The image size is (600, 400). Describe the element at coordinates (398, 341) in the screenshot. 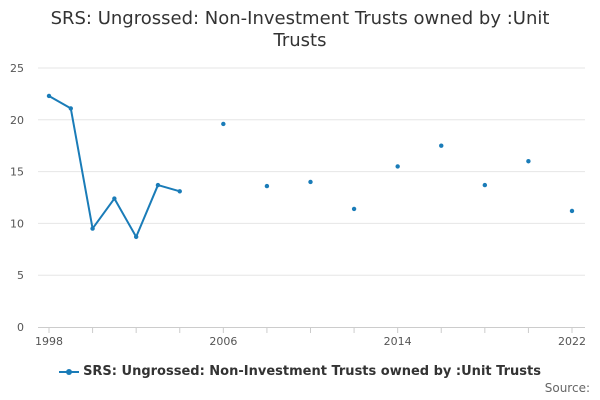

I see `x-tick-label: 2014` at that location.